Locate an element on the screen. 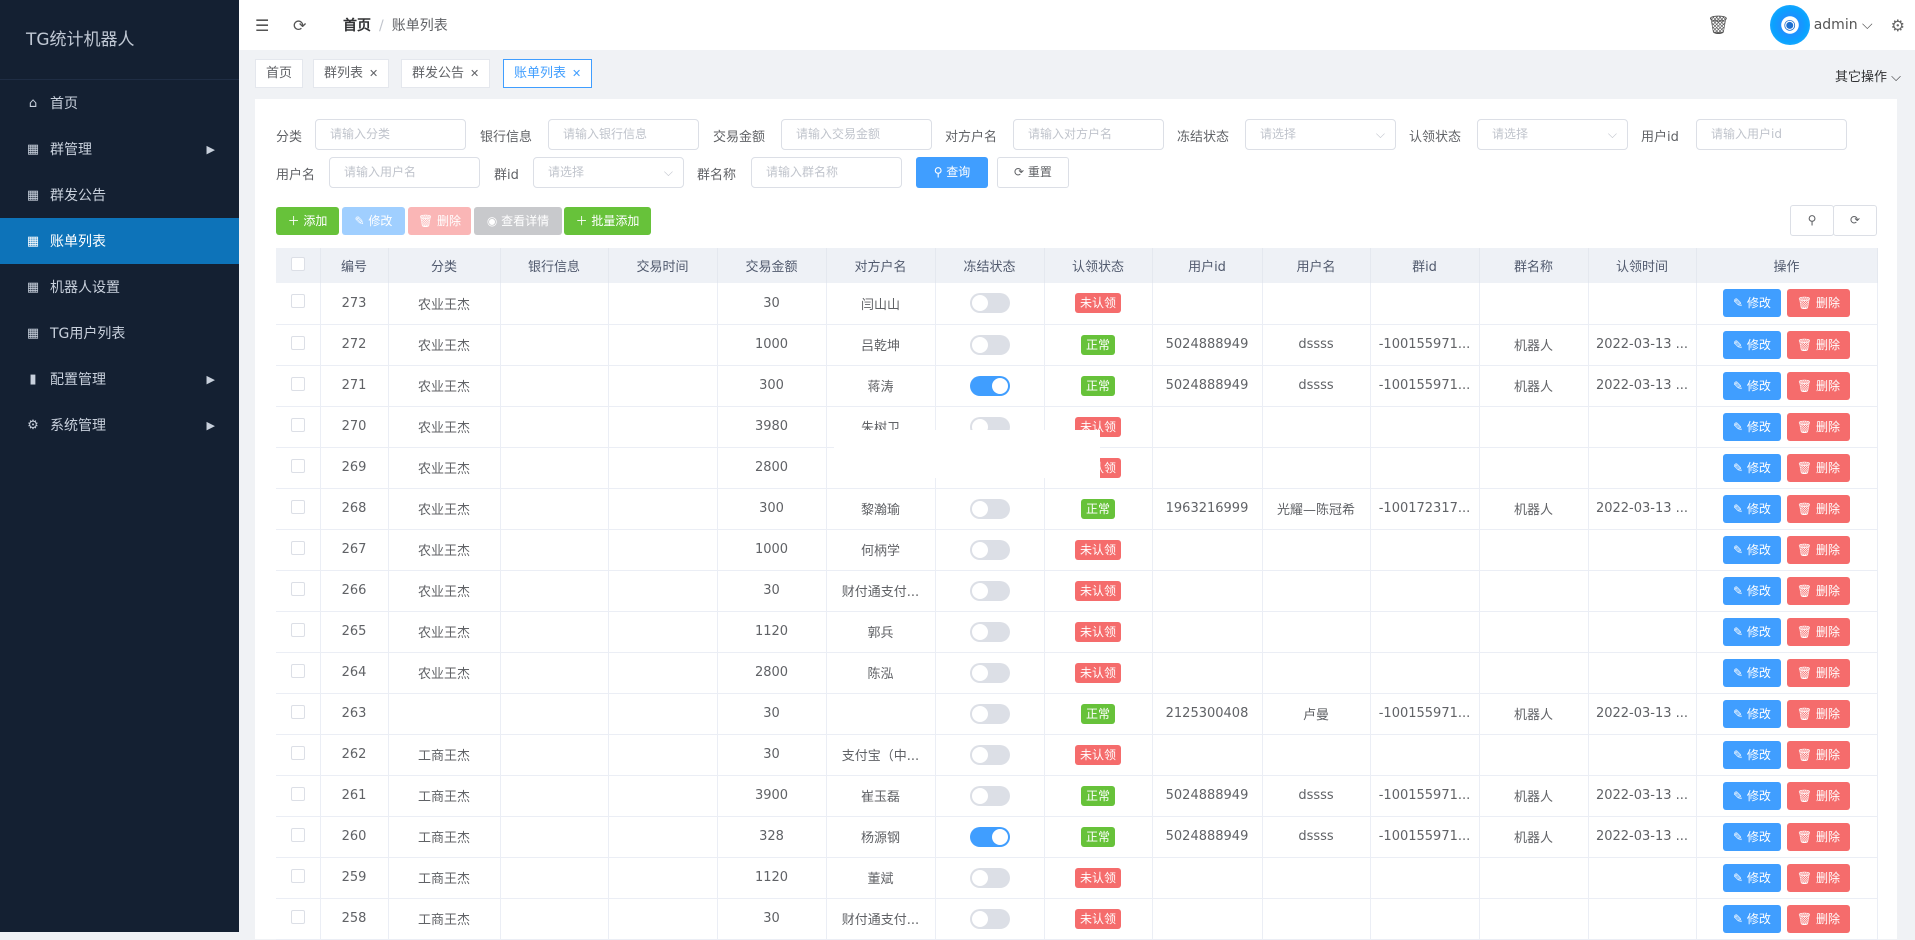  sidebar-item-5: ▦ TG用户列表 is located at coordinates (119, 333).